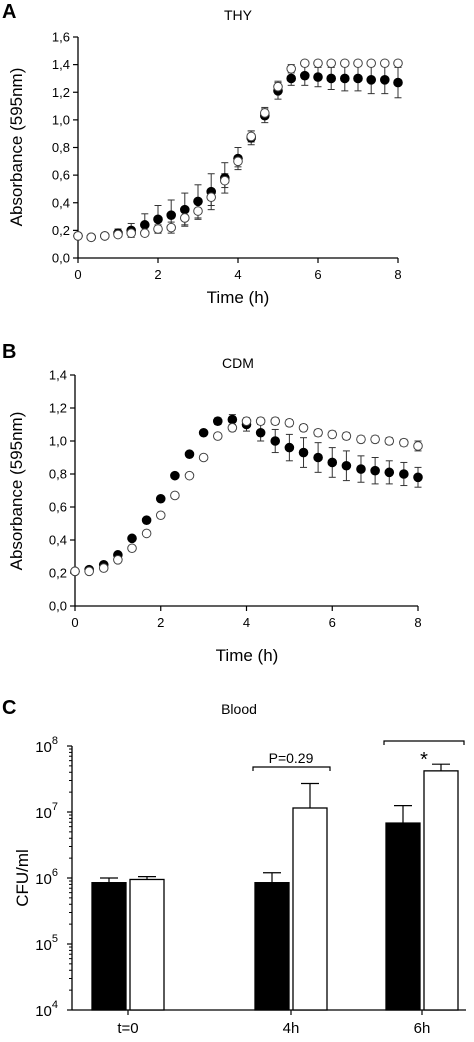 Image resolution: width=474 pixels, height=1042 pixels. I want to click on y-axis-label: CFU/ml, so click(22, 878).